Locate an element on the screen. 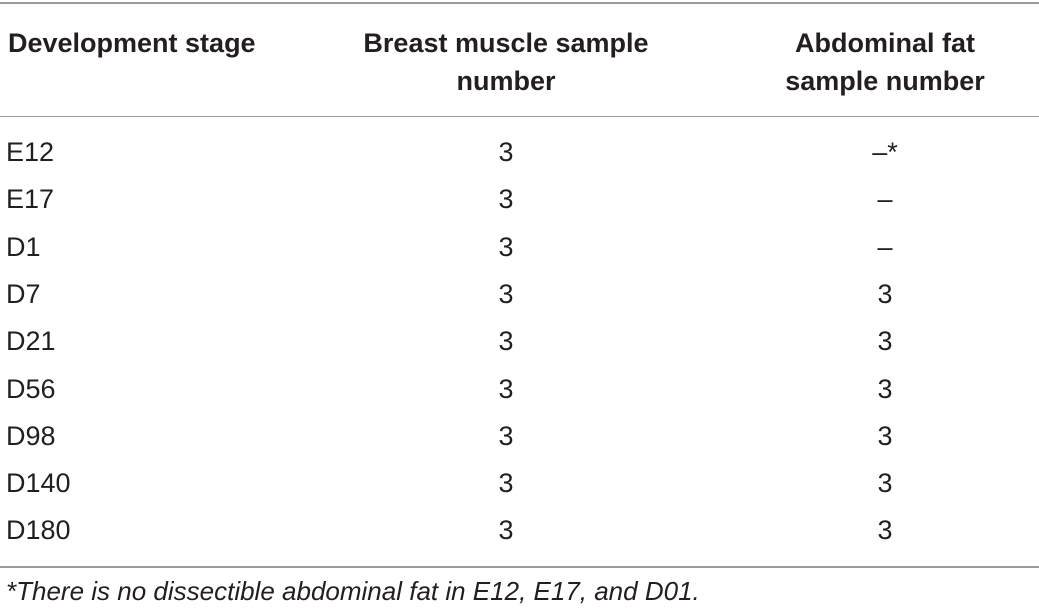 This screenshot has height=612, width=1039. cell-development-stage: D180 is located at coordinates (38, 530).